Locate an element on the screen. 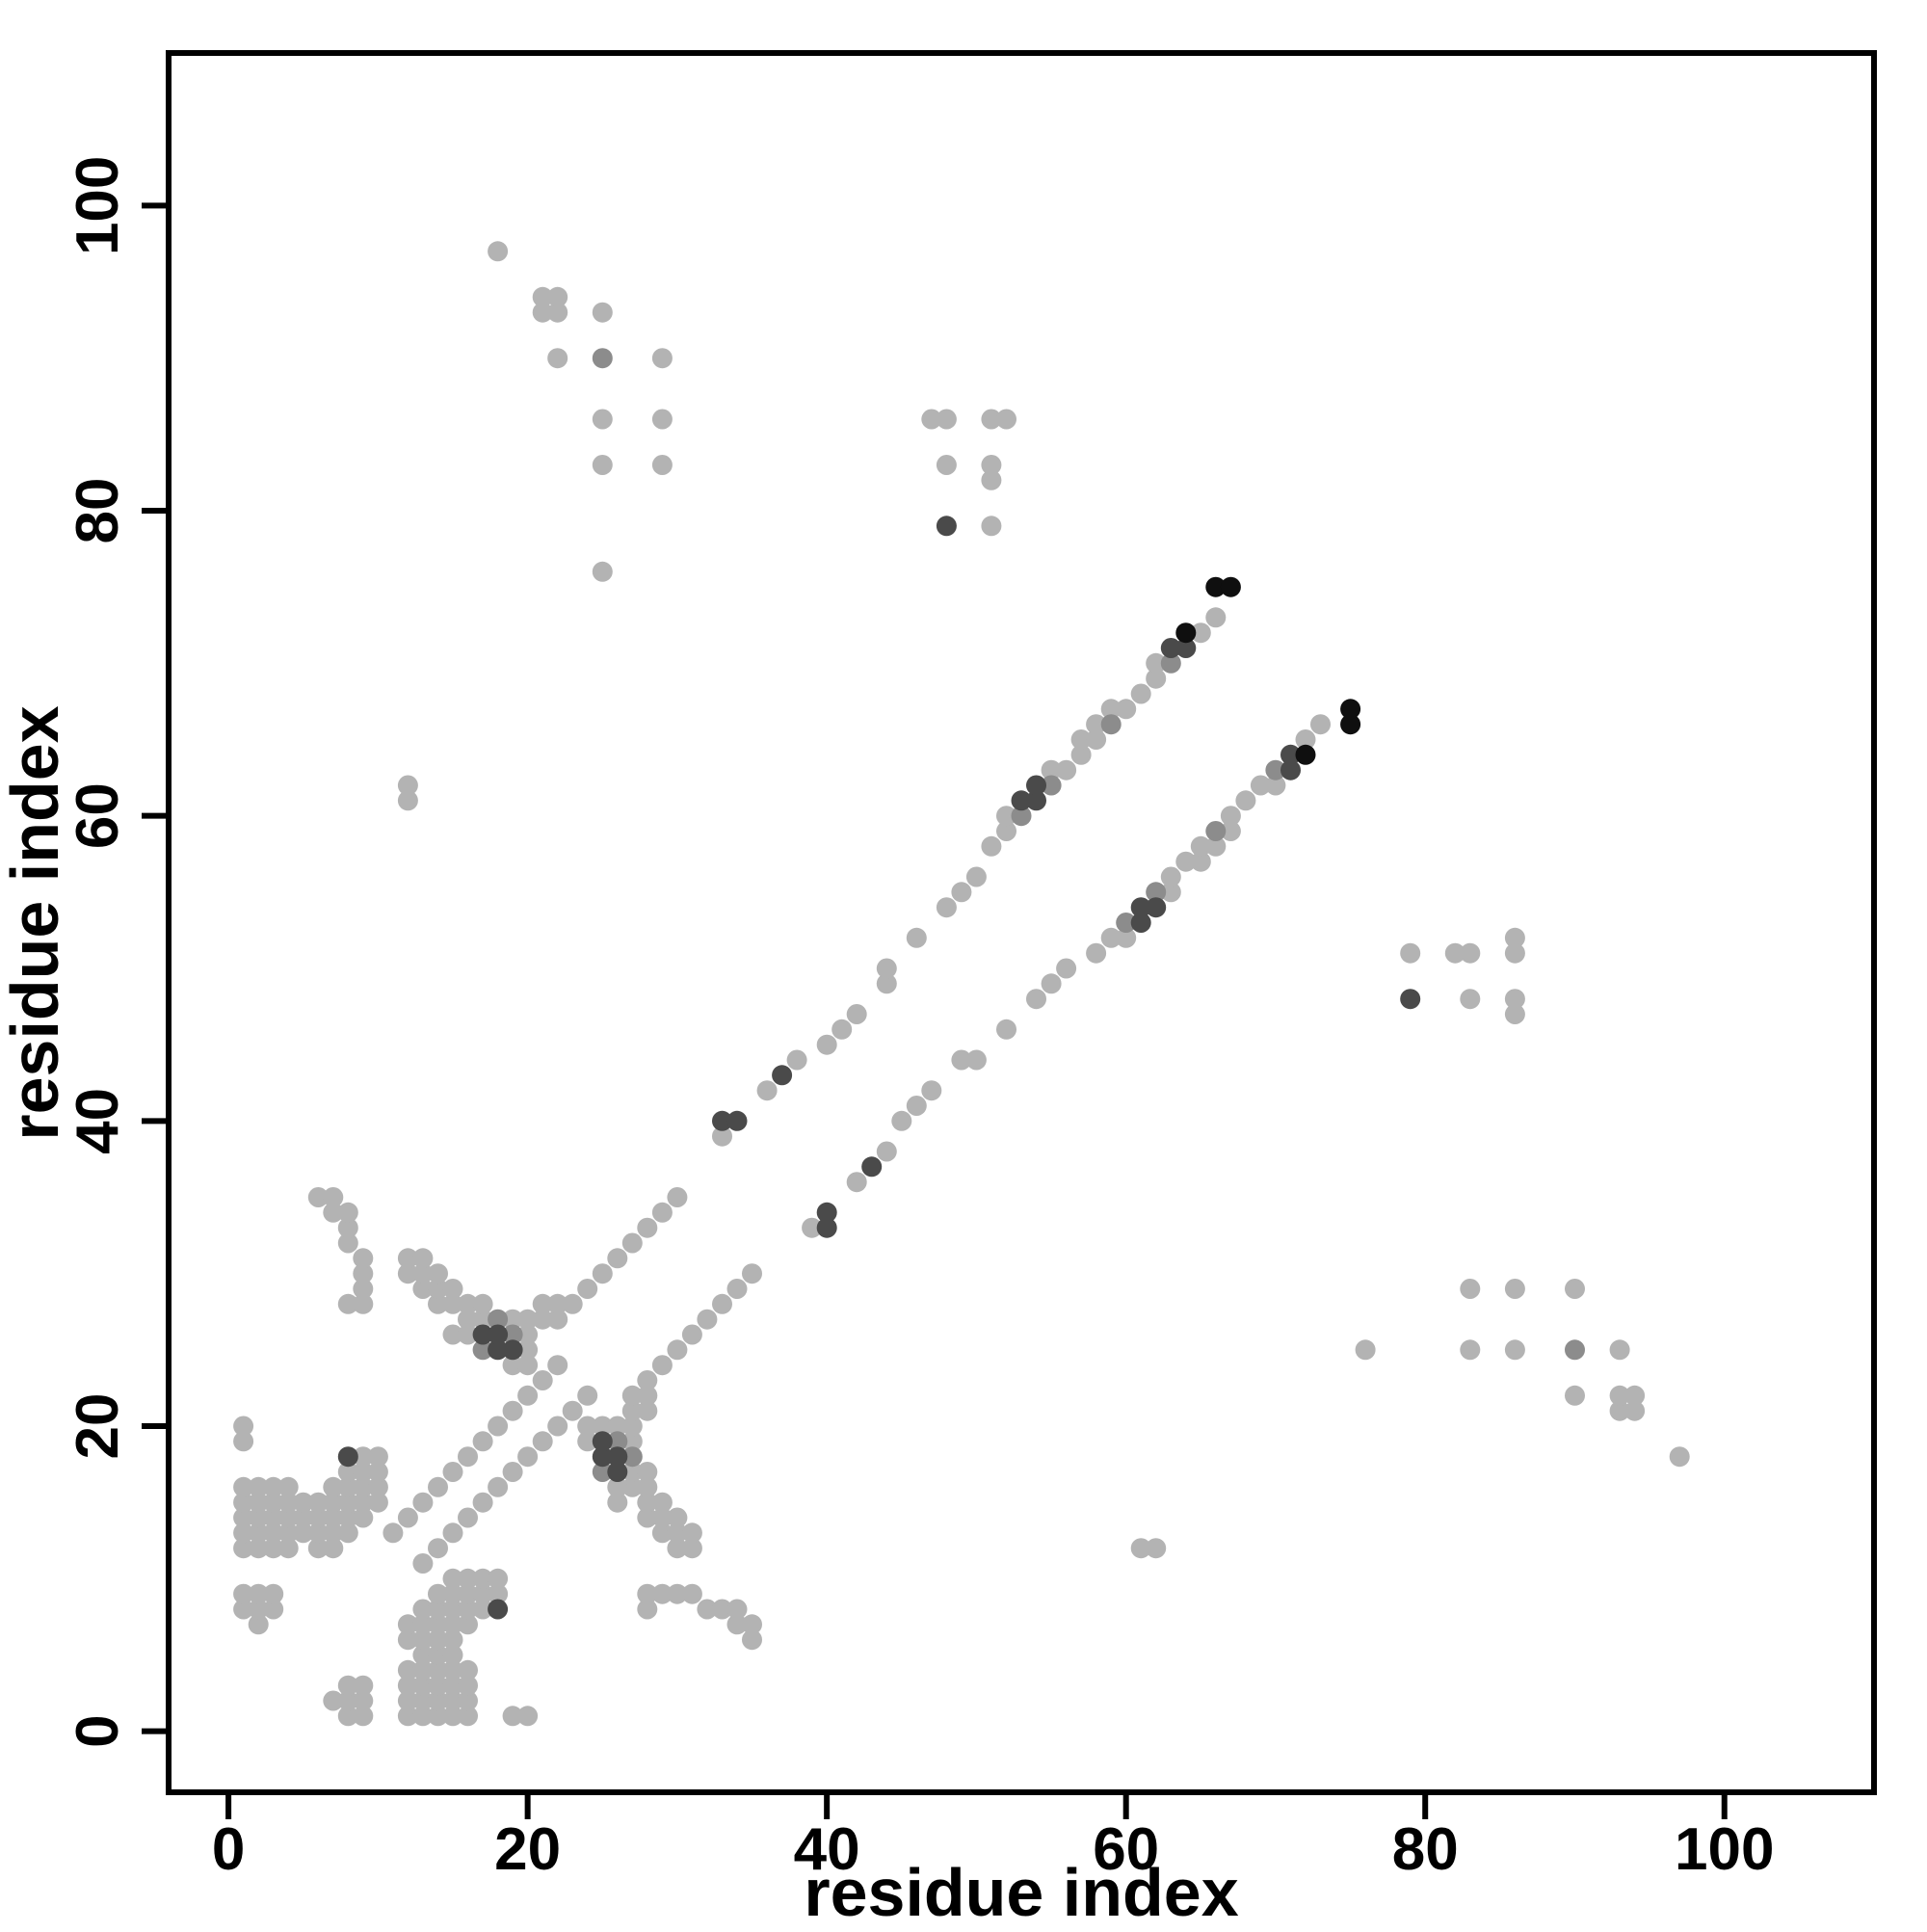 The width and height of the screenshot is (1927, 1932). x-axis-tick-label: 60 is located at coordinates (1126, 1849).